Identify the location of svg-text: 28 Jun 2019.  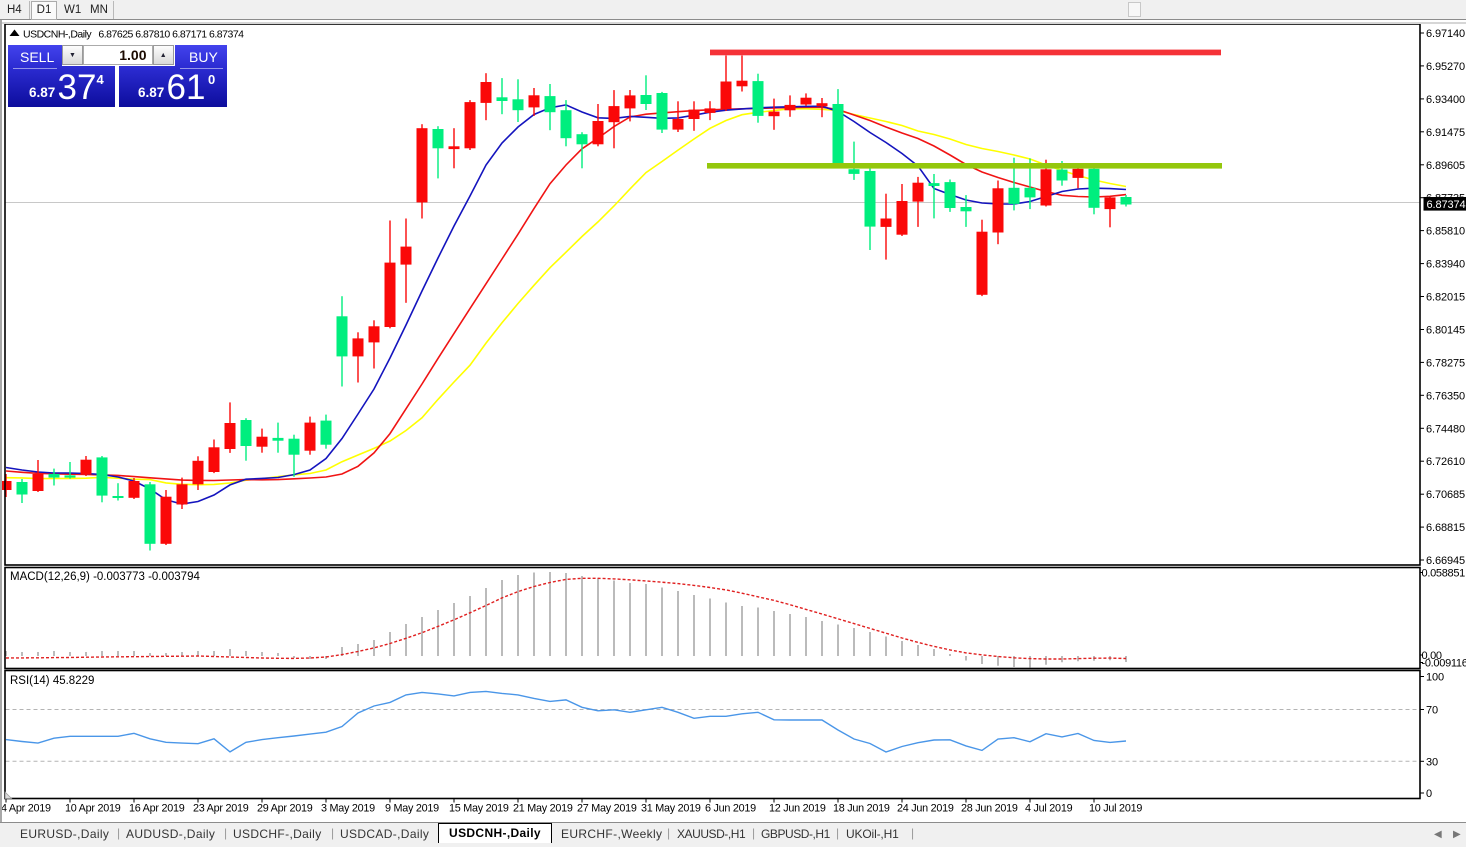
(989, 809).